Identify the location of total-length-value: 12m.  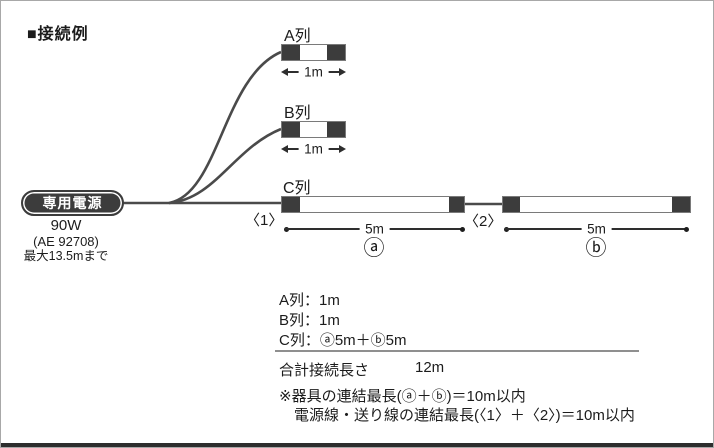
(430, 367).